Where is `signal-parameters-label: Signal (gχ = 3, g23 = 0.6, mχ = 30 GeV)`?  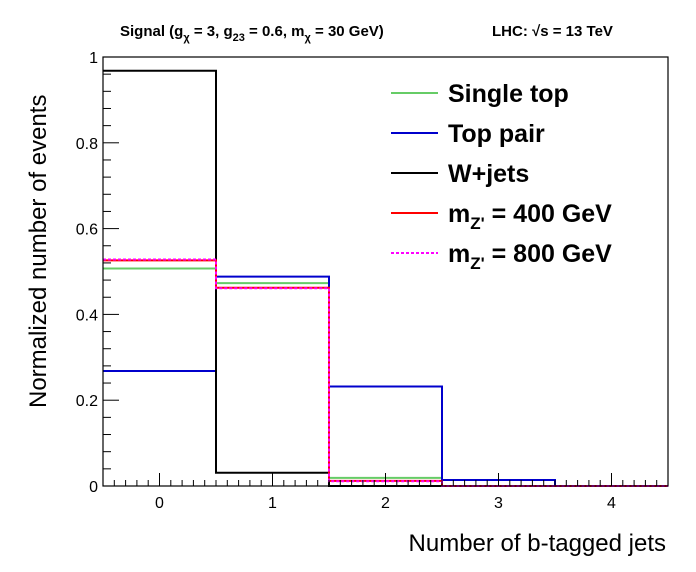
signal-parameters-label: Signal (gχ = 3, g23 = 0.6, mχ = 30 GeV) is located at coordinates (252, 33).